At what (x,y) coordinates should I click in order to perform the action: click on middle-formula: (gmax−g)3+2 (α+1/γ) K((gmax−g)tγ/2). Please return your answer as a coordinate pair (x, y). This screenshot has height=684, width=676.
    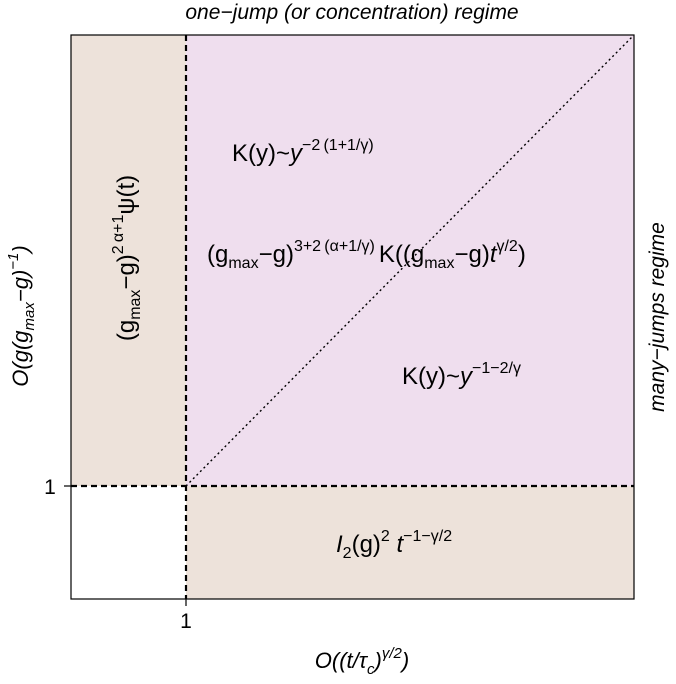
    Looking at the image, I should click on (366, 255).